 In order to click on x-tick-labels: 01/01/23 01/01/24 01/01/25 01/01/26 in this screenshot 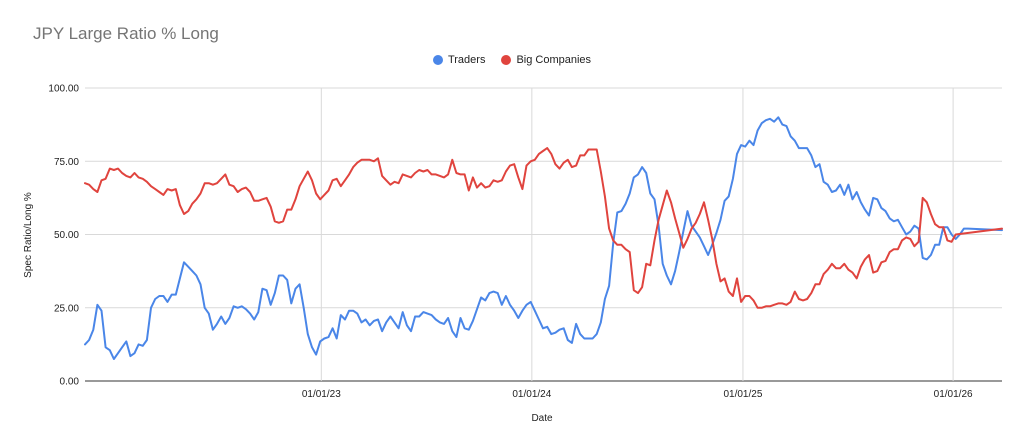, I will do `click(637, 394)`.